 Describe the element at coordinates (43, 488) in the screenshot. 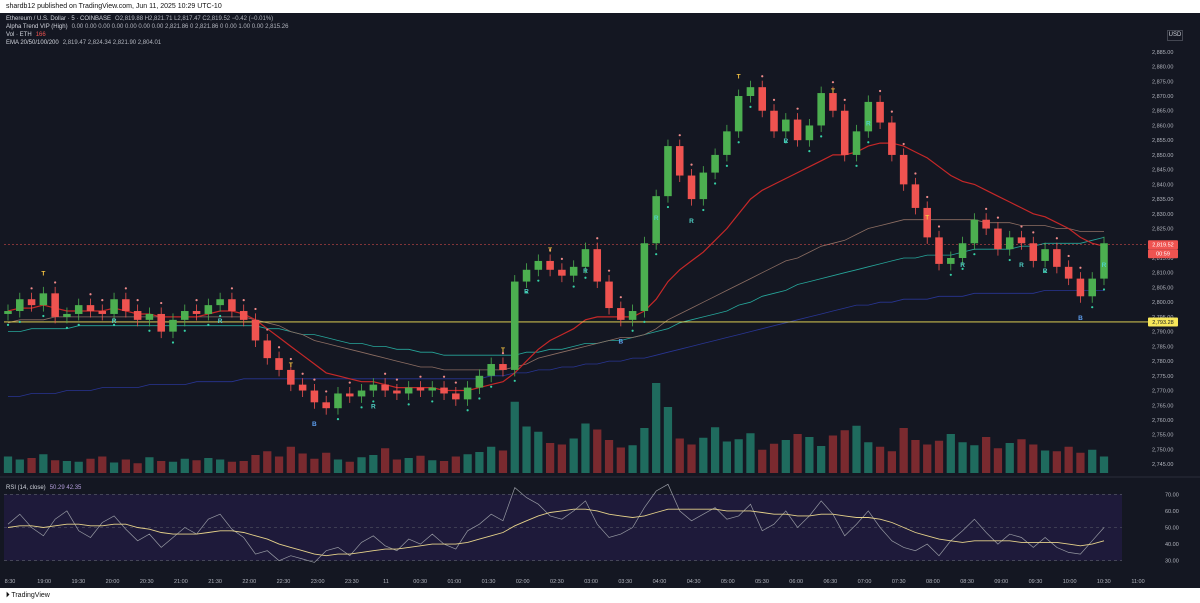

I see `legend-rsi: RSI (14, close) 50.29 42.35` at that location.